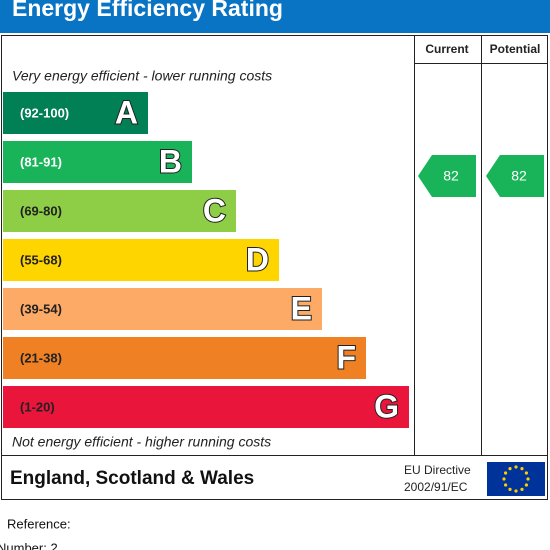 Image resolution: width=550 pixels, height=550 pixels. Describe the element at coordinates (147, 10) in the screenshot. I see `title: Energy Efficiency Rating` at that location.